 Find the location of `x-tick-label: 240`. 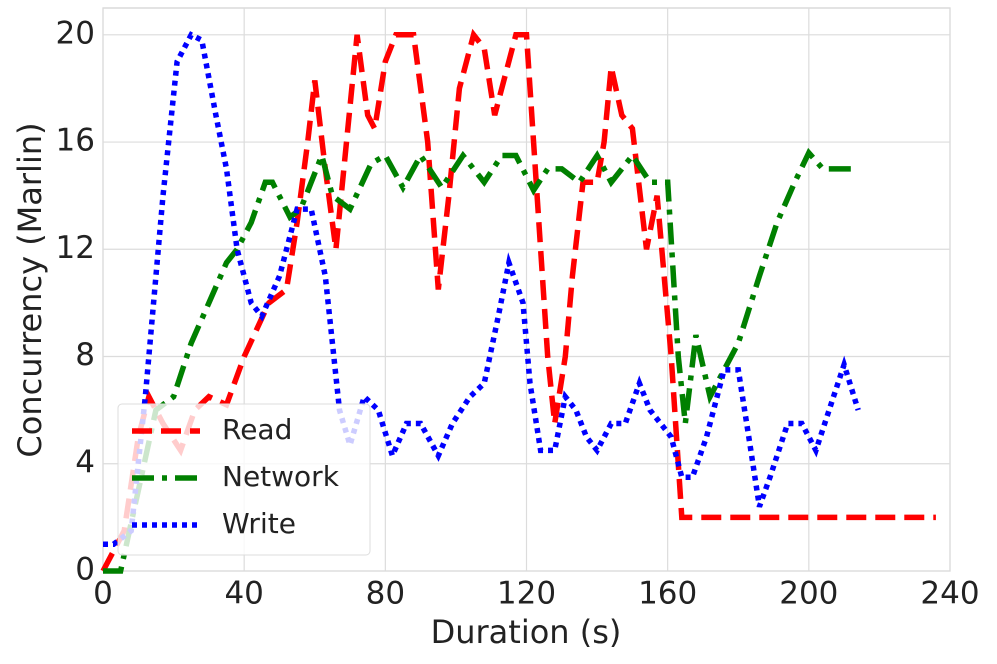

x-tick-label: 240 is located at coordinates (949, 594).